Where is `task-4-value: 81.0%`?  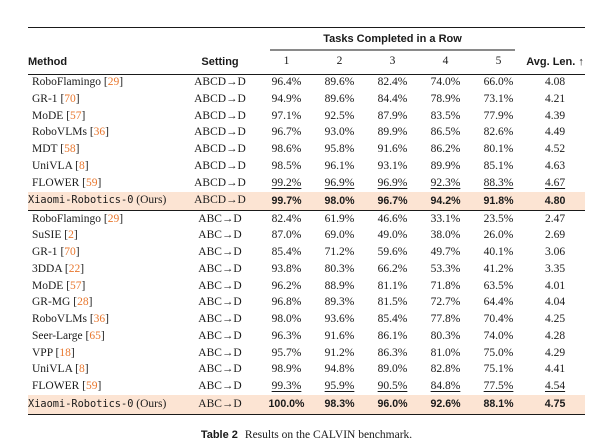
task-4-value: 81.0% is located at coordinates (445, 352).